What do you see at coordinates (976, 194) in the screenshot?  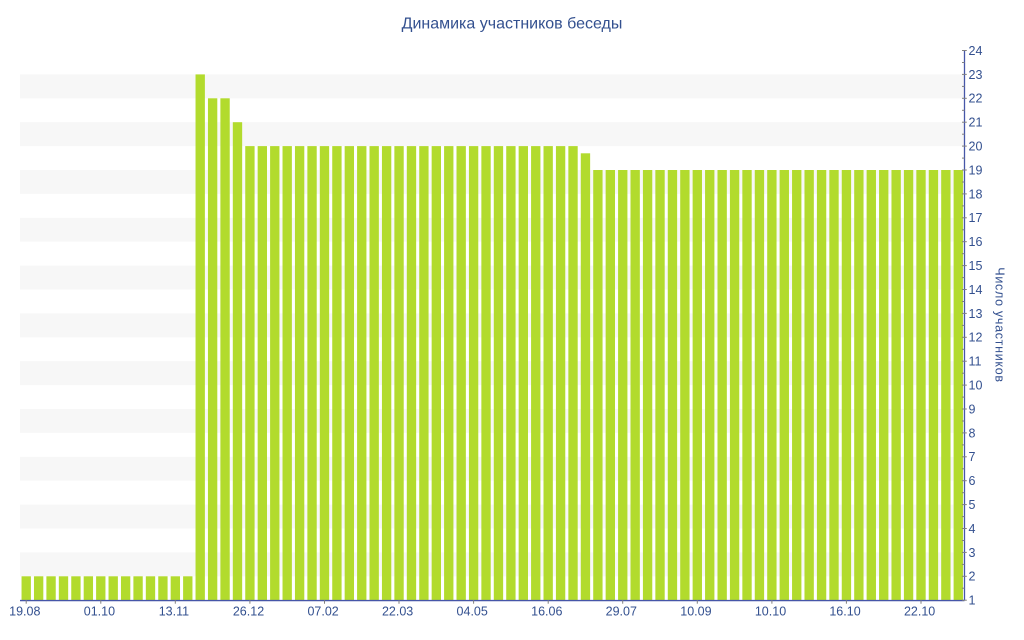 I see `svg-text: 18` at bounding box center [976, 194].